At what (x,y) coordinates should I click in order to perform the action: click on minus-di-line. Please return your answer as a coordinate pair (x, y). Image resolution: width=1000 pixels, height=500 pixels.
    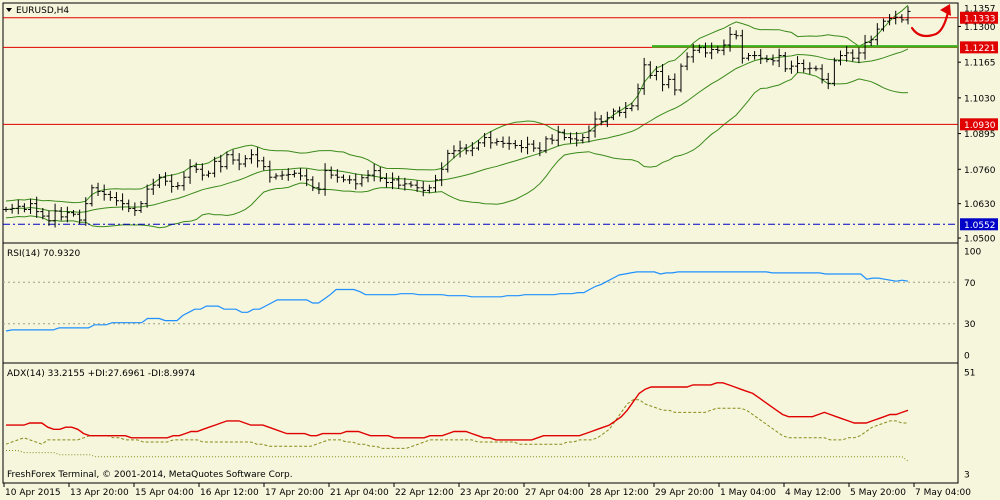
    Looking at the image, I should click on (457, 456).